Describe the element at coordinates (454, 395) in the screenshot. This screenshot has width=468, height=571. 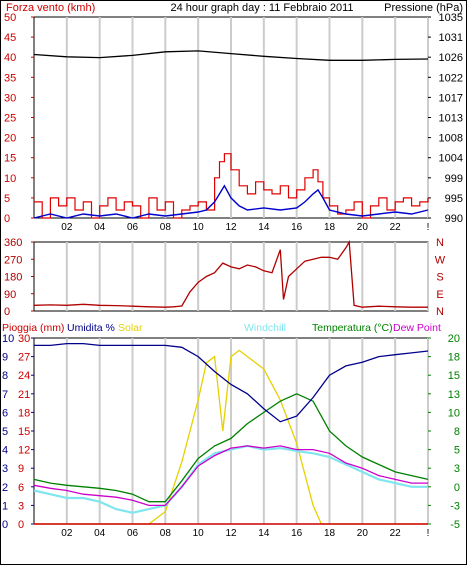
I see `temperature-axis-tick-label: 13` at that location.